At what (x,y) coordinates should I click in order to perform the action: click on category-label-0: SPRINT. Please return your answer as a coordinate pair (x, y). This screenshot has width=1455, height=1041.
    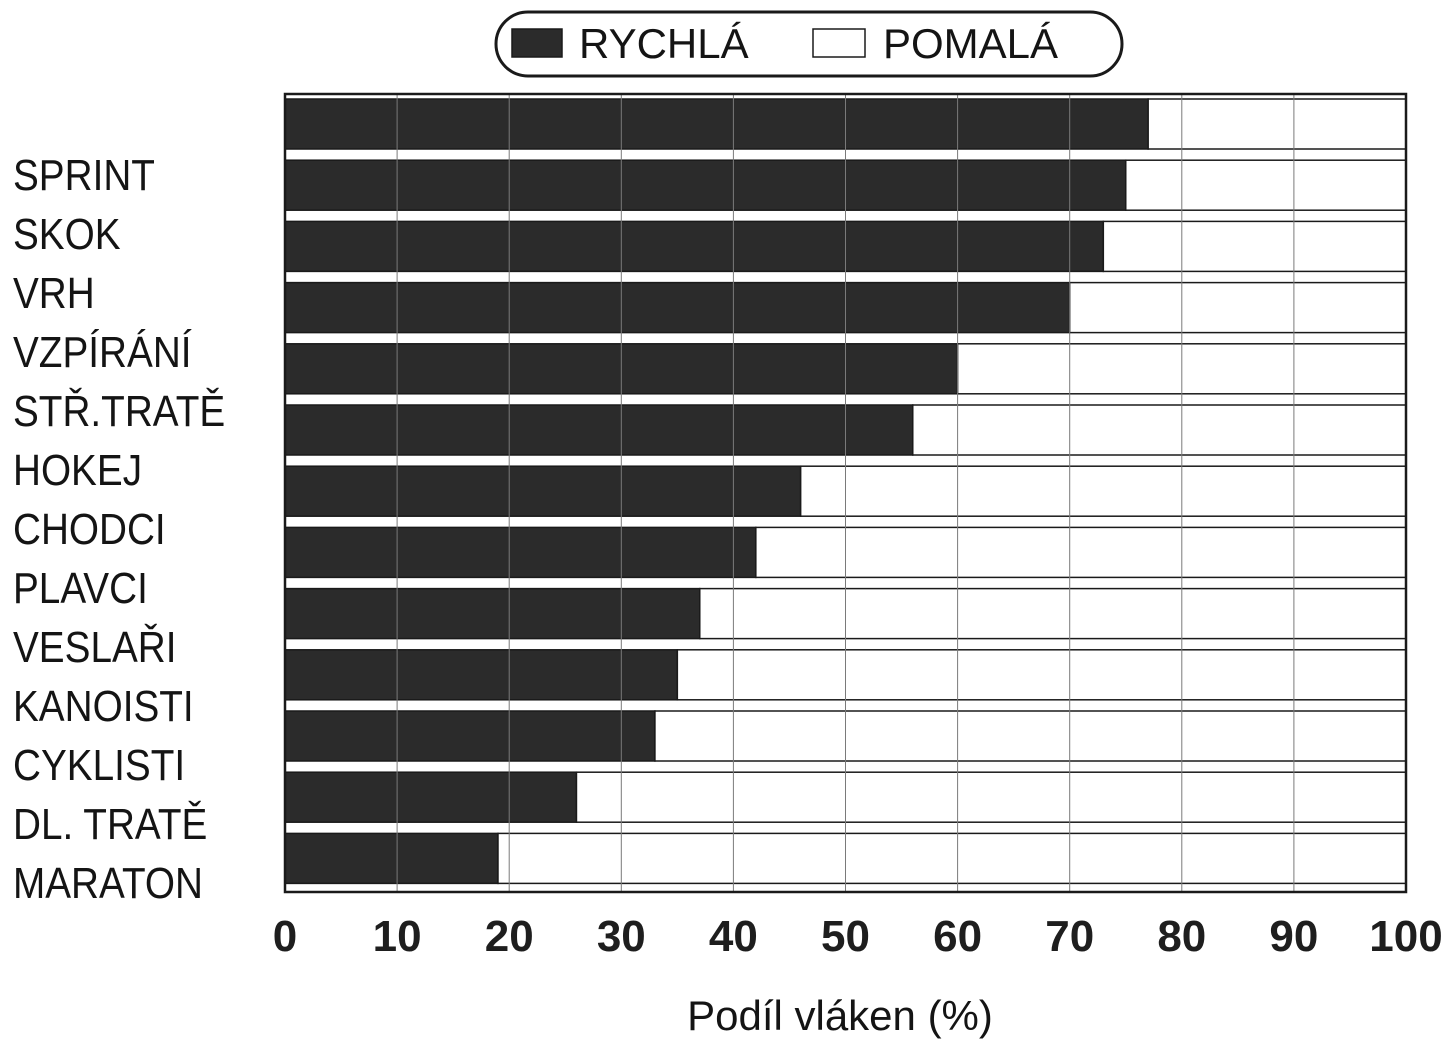
    Looking at the image, I should click on (84, 175).